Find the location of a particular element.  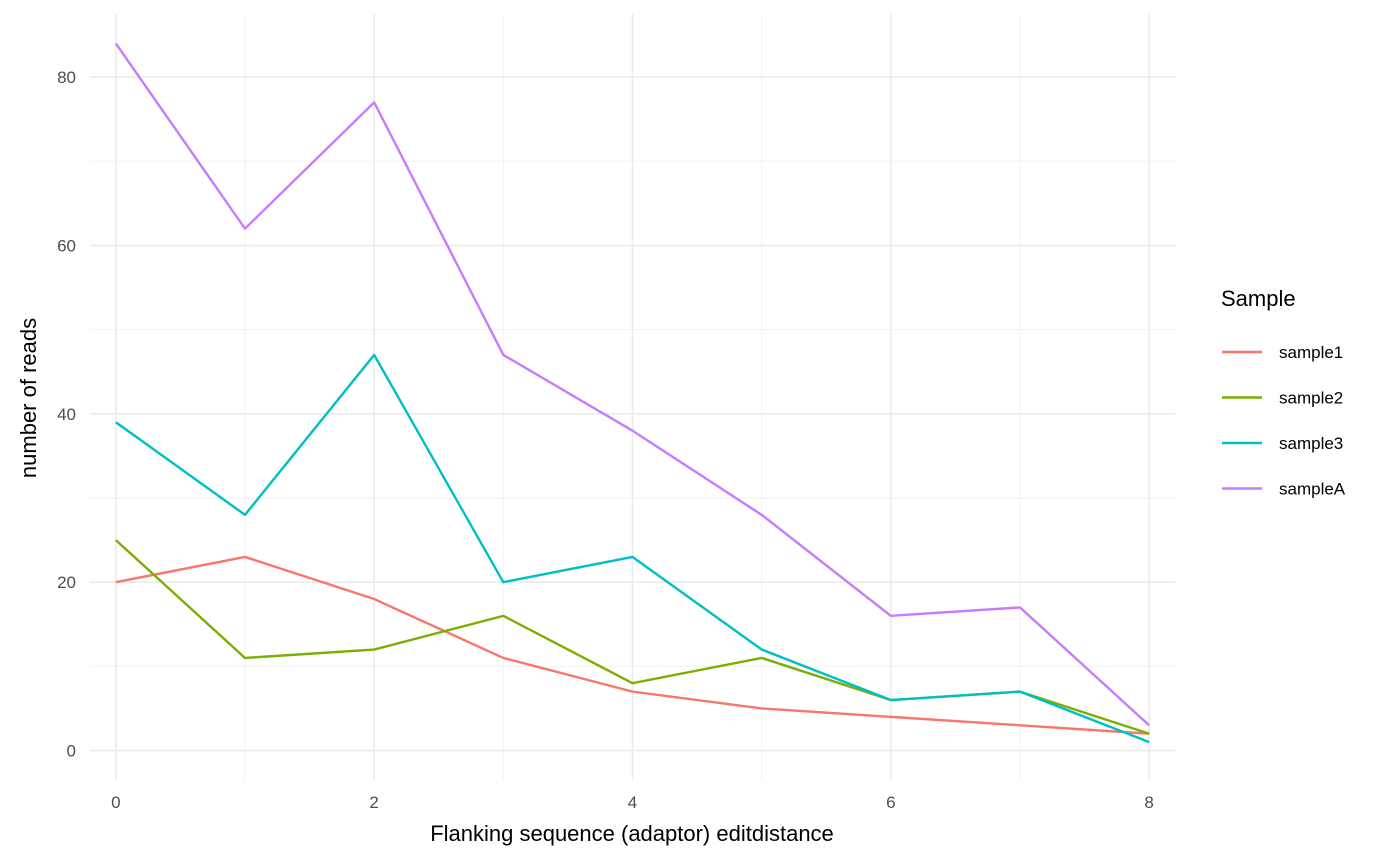

legend-item-sample3: sample3 is located at coordinates (1282, 443).